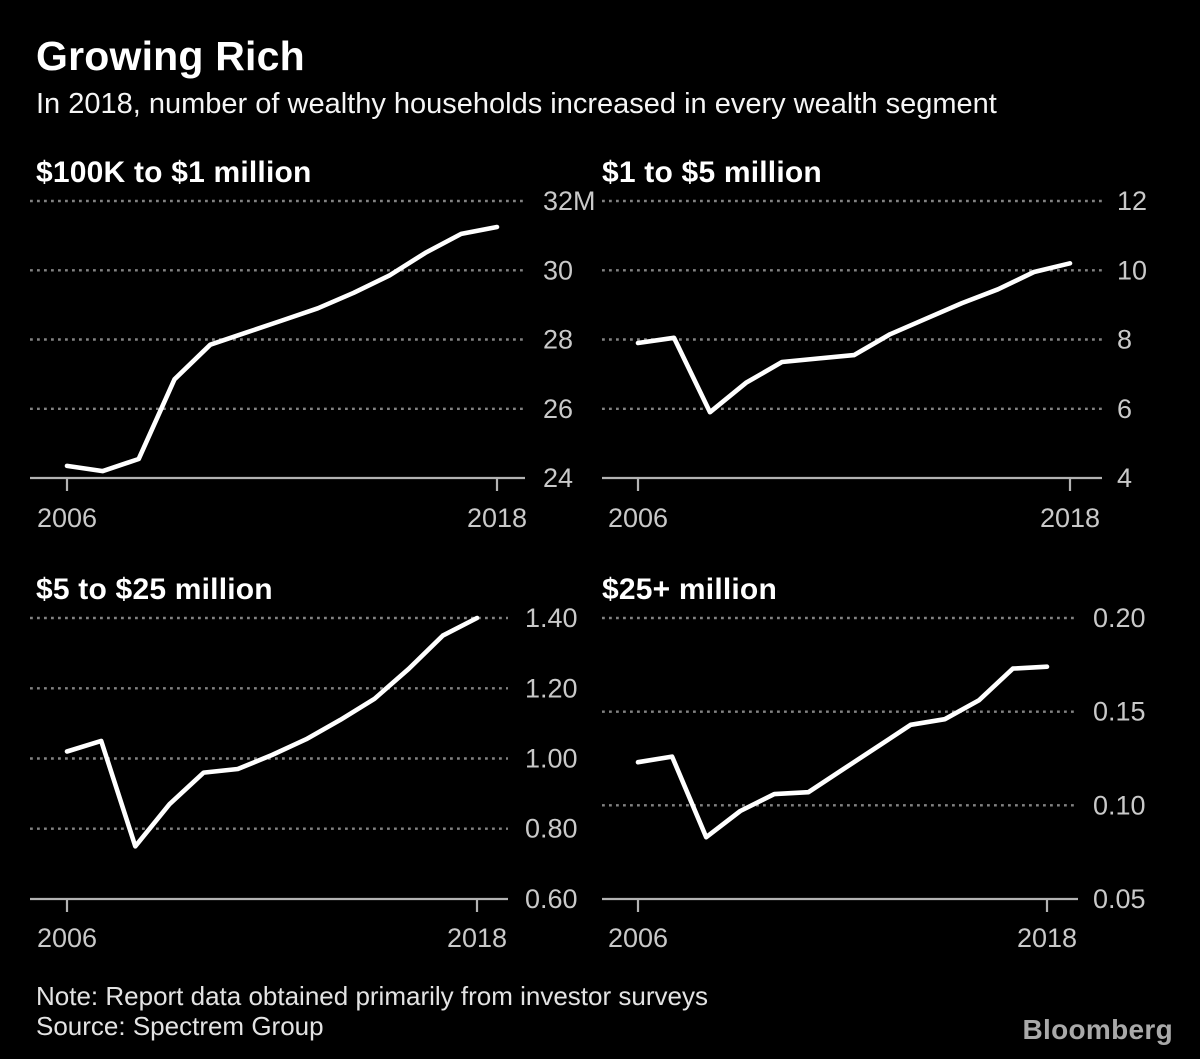  I want to click on panel-title-5-to-25m: $5 to $25 million, so click(154, 589).